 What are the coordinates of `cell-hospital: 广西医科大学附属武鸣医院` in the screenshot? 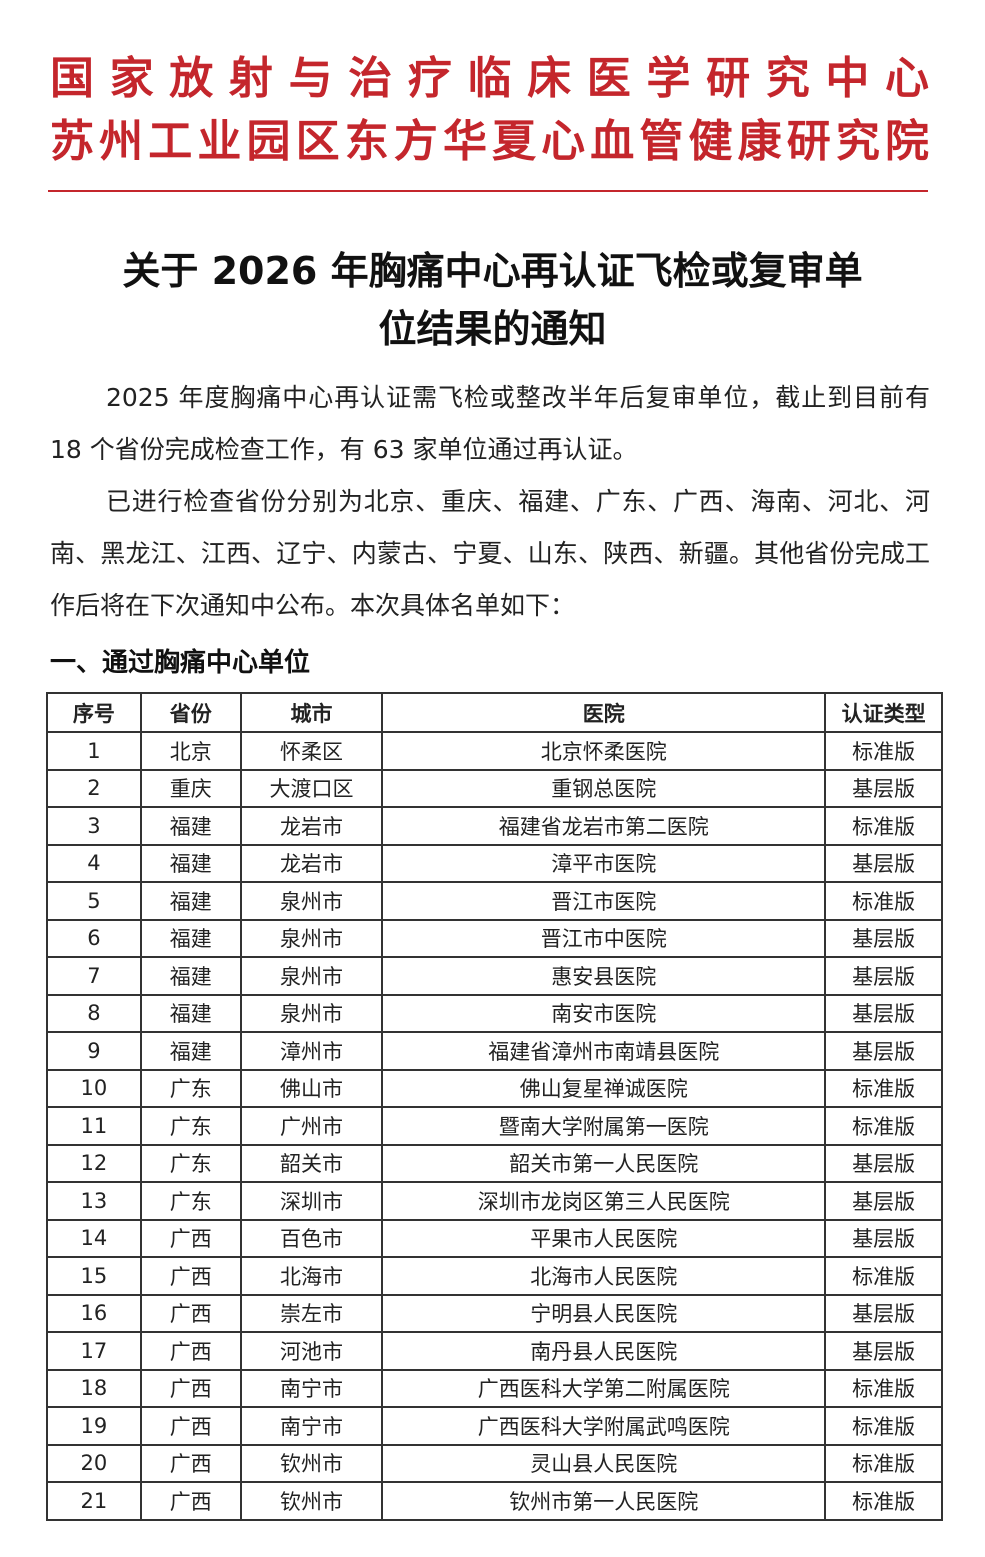 It's located at (604, 1426).